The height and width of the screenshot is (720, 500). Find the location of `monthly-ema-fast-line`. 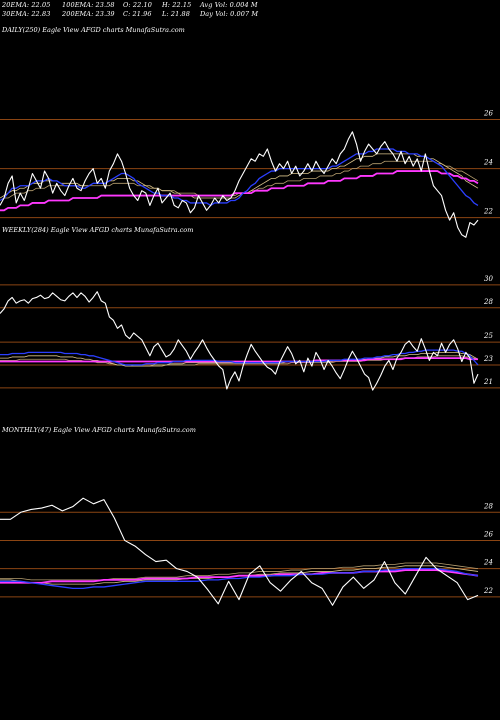

monthly-ema-fast-line is located at coordinates (239, 578).